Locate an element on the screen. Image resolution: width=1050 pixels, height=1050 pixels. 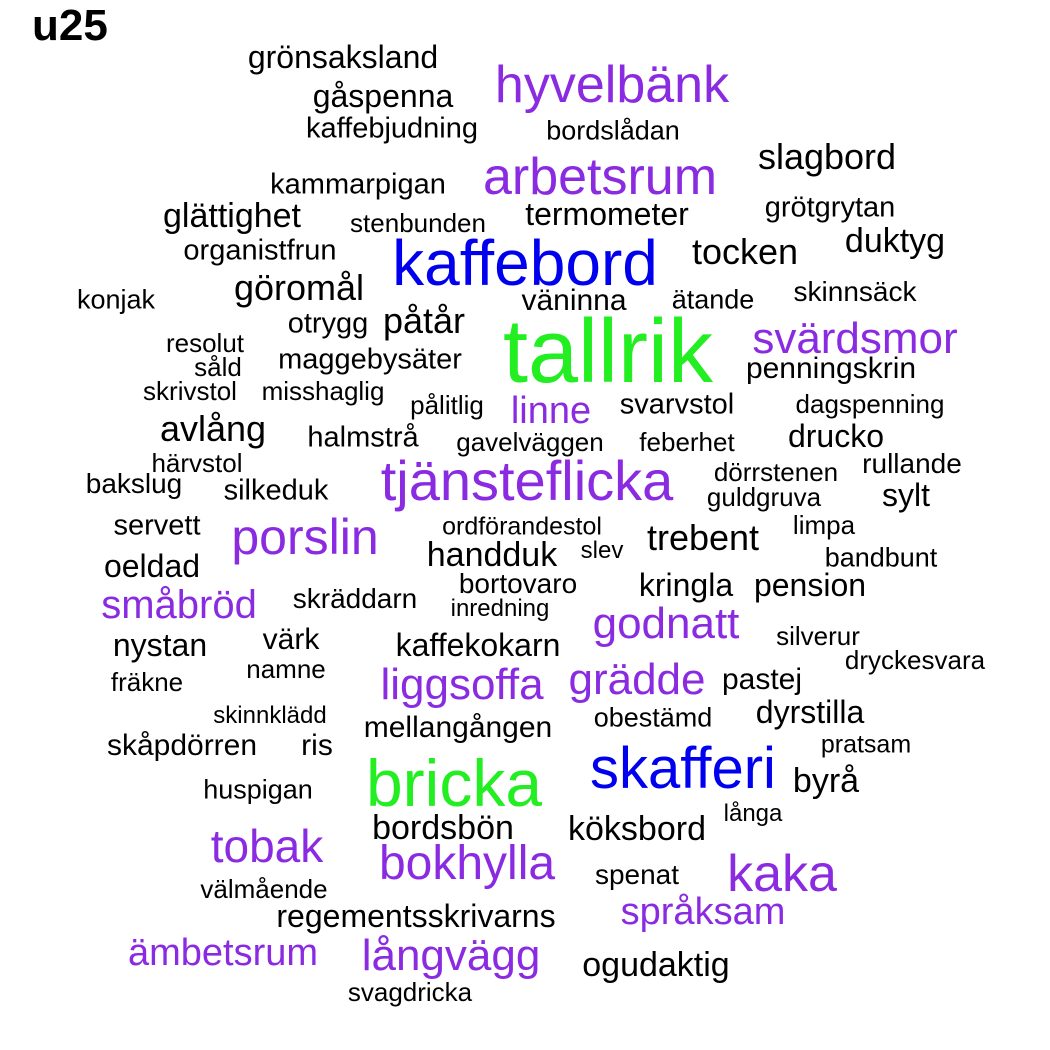
word-bokhylla: bokhylla is located at coordinates (467, 863).